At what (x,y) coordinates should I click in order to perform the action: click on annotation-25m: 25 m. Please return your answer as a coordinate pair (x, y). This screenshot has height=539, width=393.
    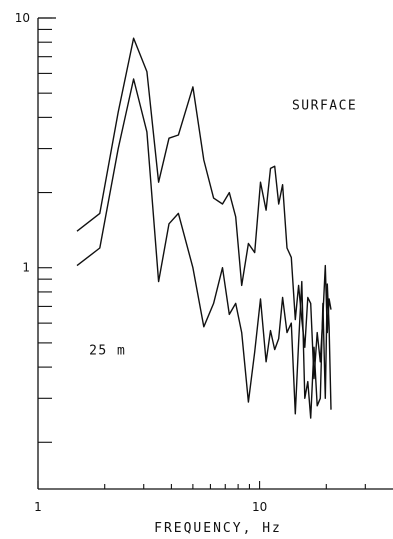
    Looking at the image, I should click on (107, 350).